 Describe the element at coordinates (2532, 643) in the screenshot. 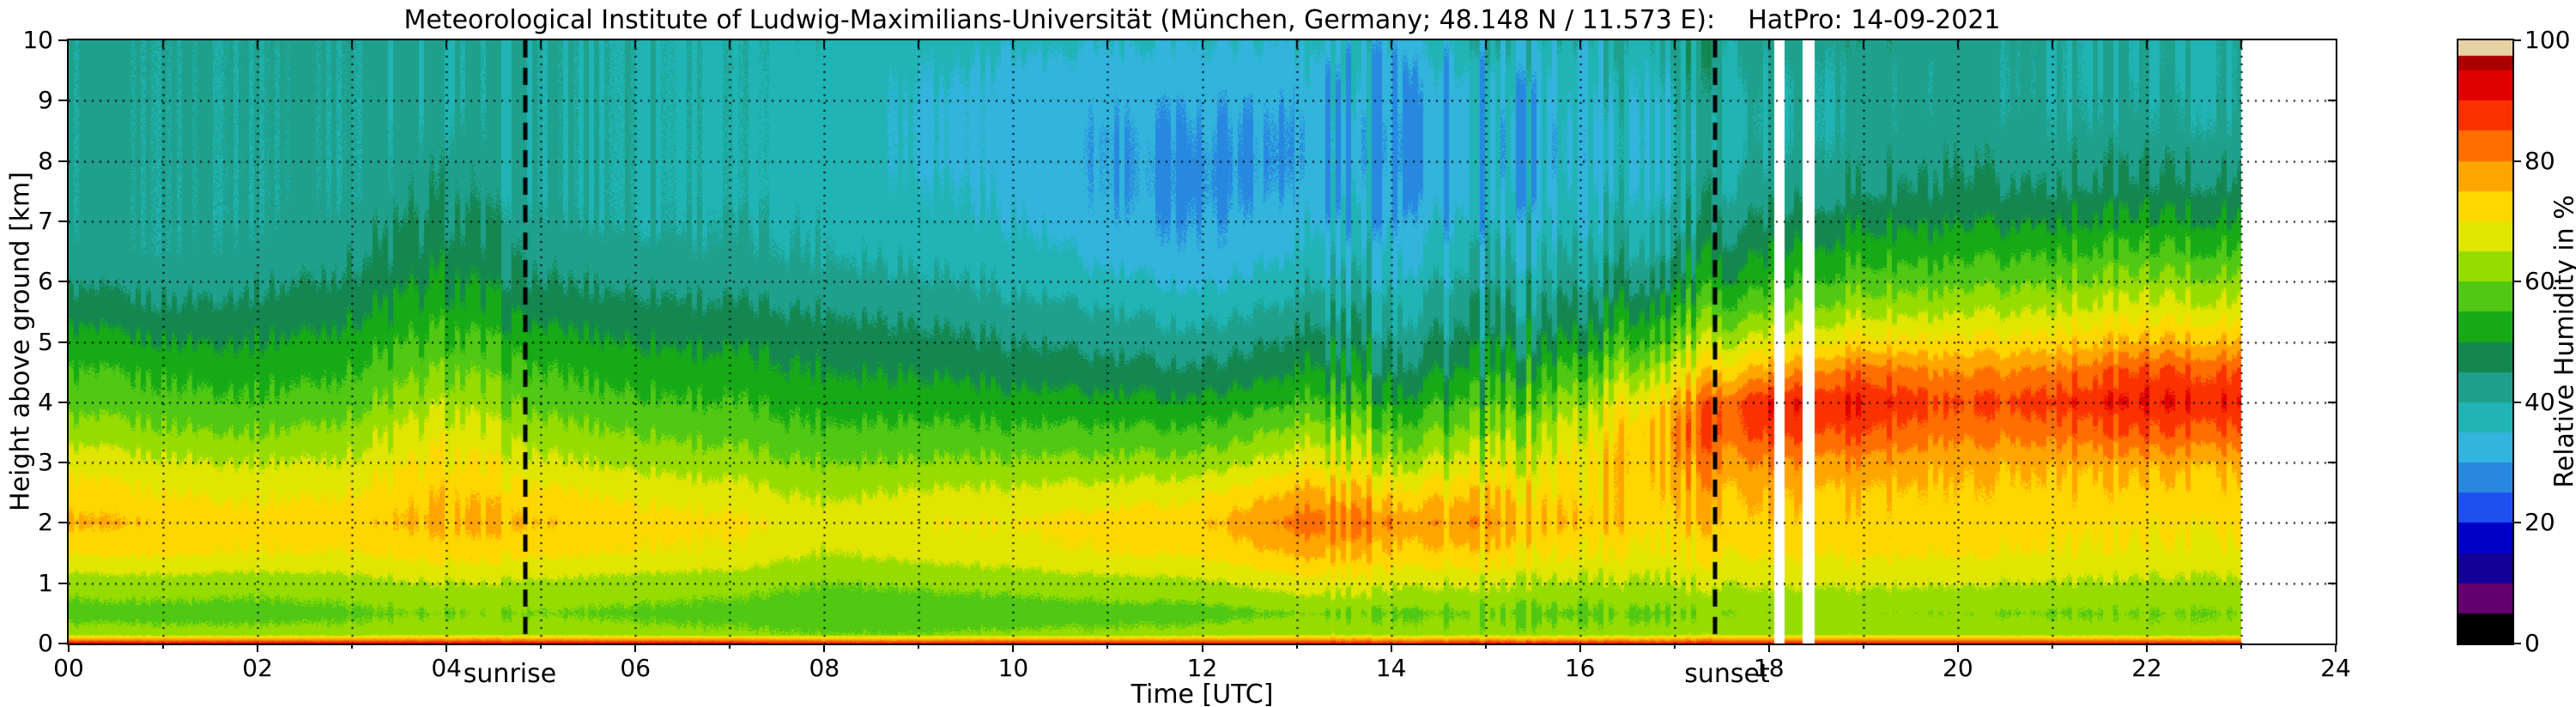

I see `colorbar-tick-label: 0` at that location.